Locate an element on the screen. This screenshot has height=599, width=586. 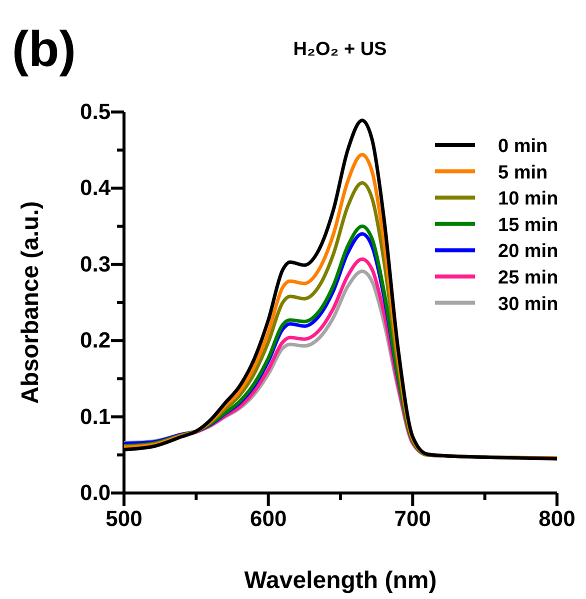
legend-label: 20 min is located at coordinates (528, 251).